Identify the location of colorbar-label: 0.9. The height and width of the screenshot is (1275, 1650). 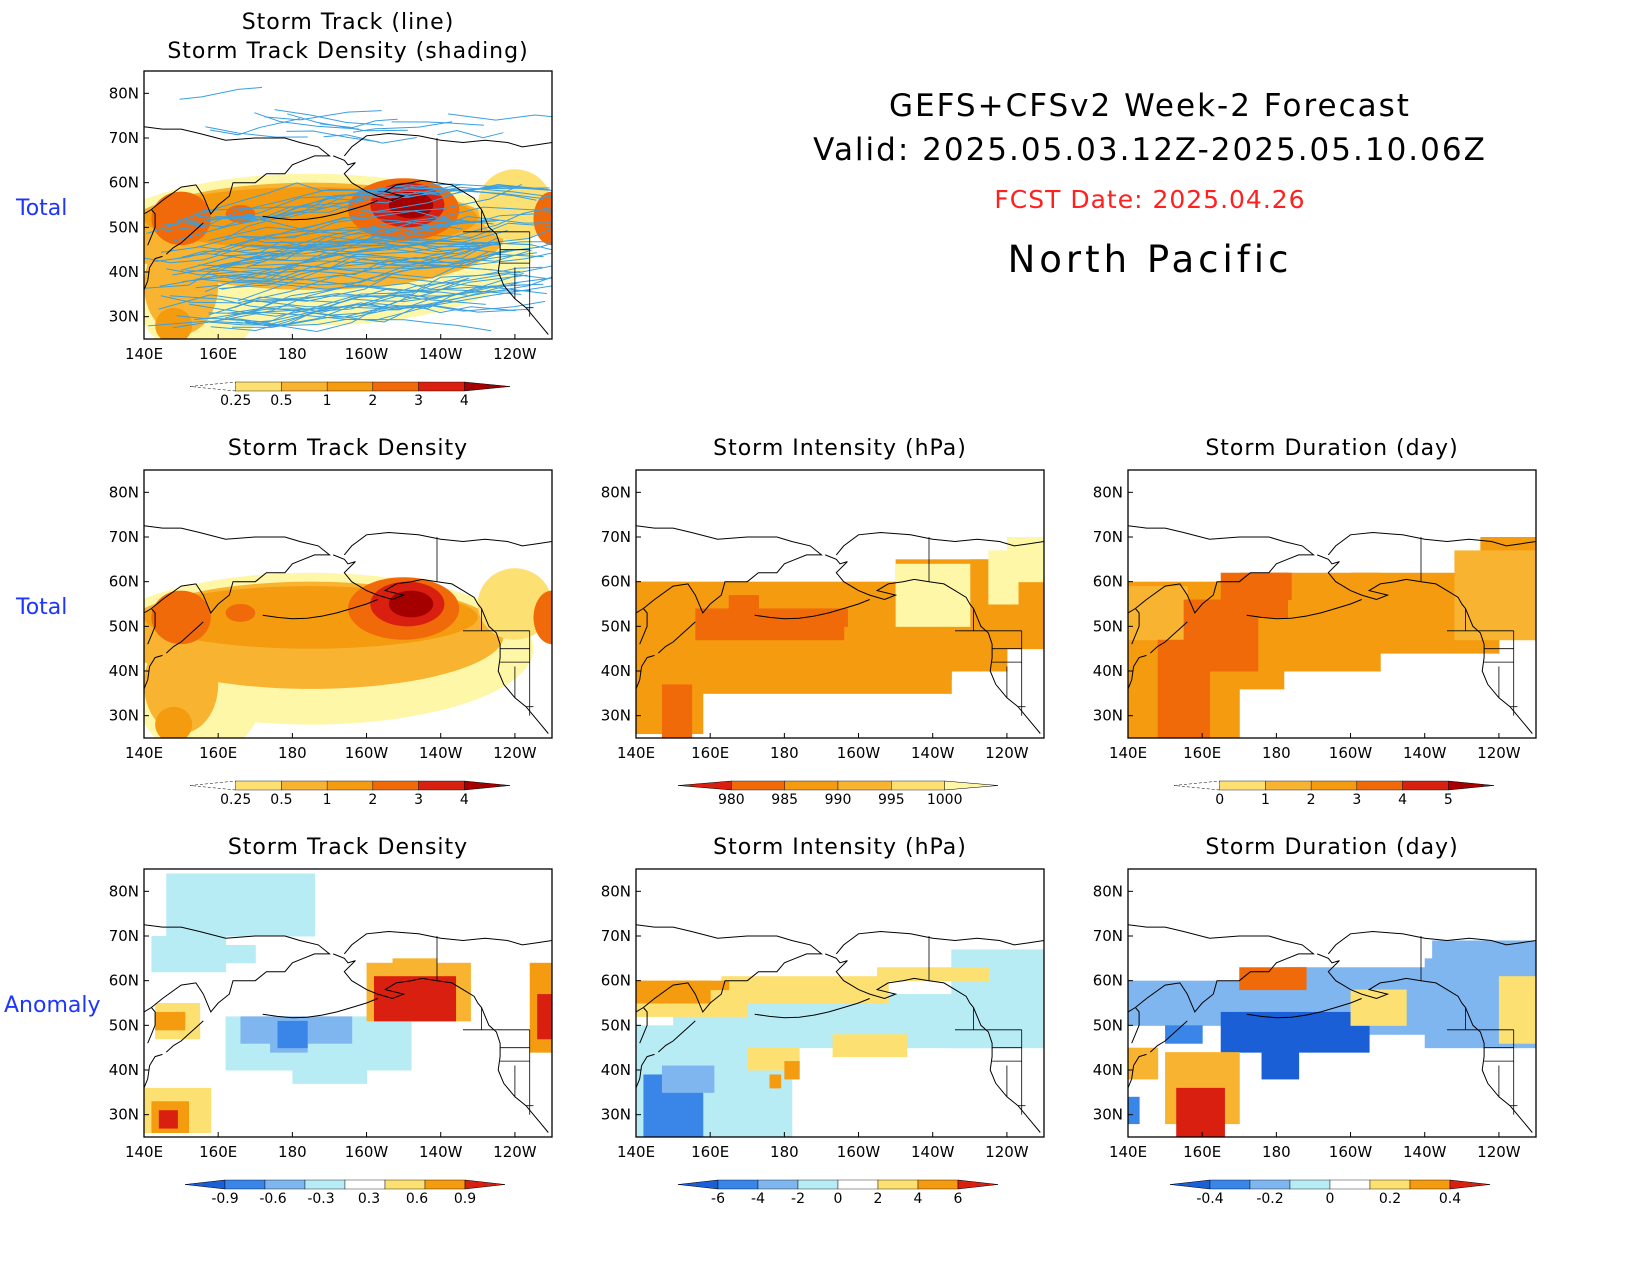
(465, 1199).